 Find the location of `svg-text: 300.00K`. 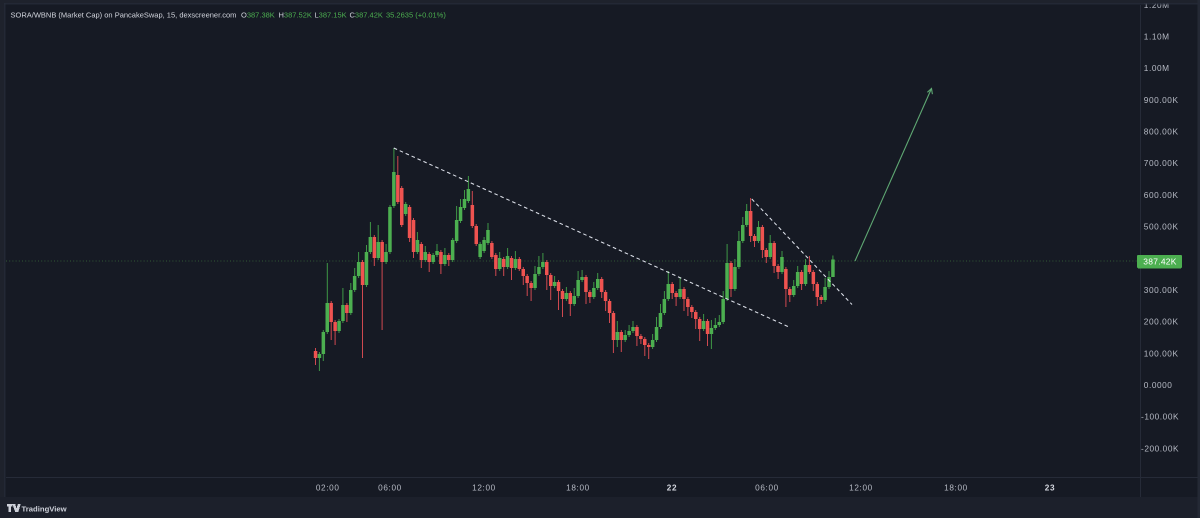

svg-text: 300.00K is located at coordinates (1161, 290).